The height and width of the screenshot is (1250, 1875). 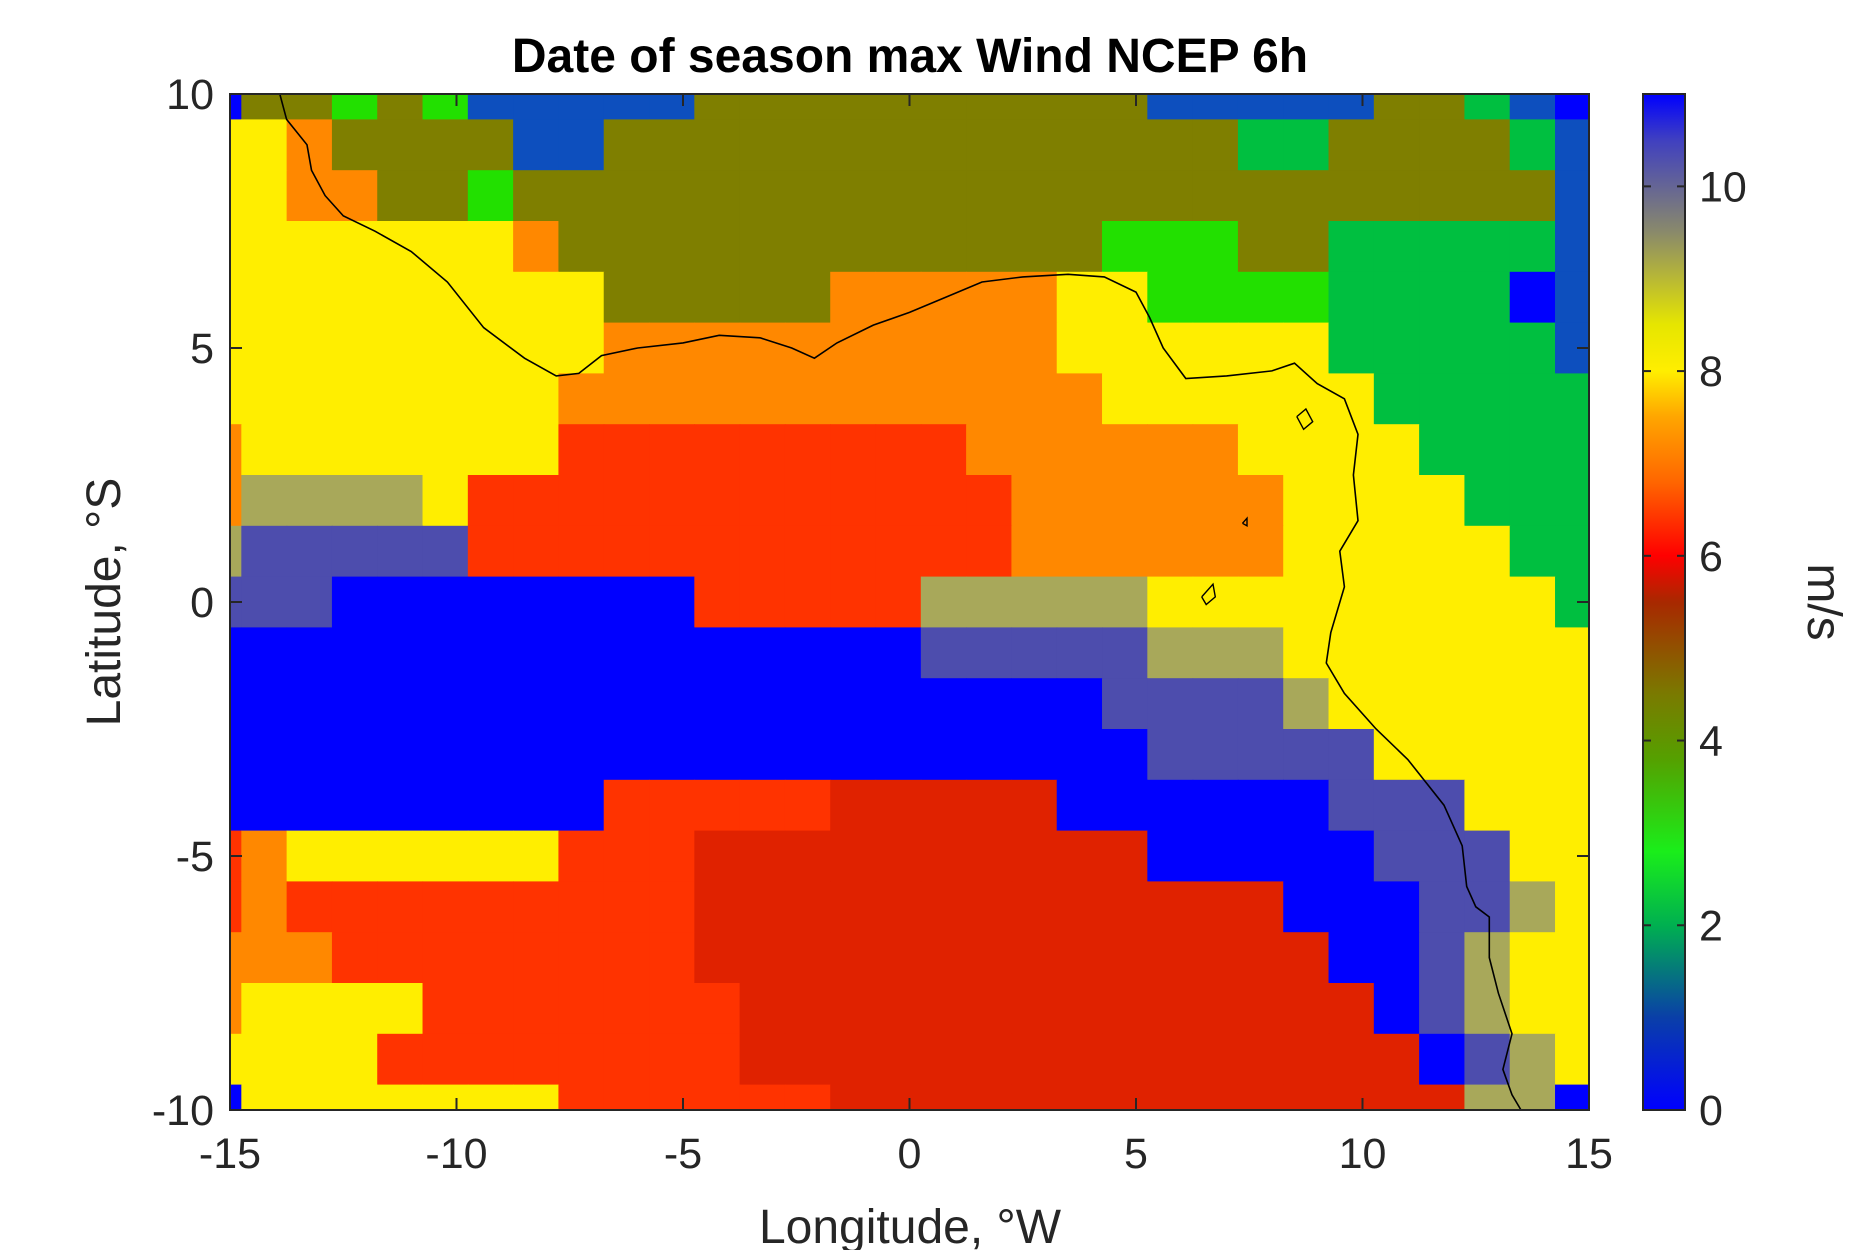 I want to click on colorbar-ticks: 0 2 4 6 8 10, so click(x=1695, y=649).